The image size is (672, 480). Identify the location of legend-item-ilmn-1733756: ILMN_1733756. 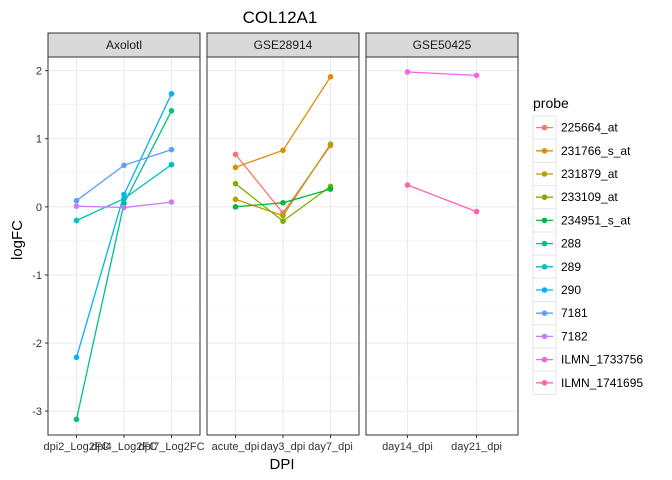
(587, 359).